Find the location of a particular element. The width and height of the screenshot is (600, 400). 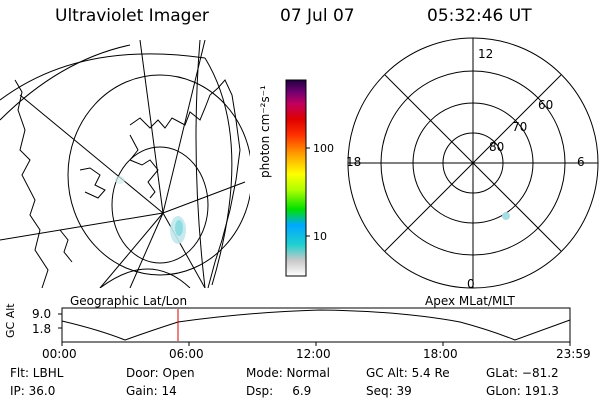

mlat-label-60: 60 is located at coordinates (546, 105).